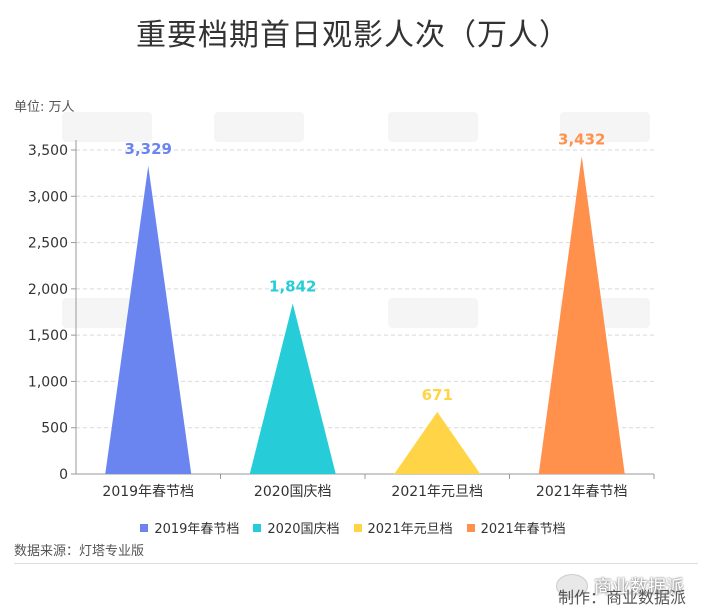 The height and width of the screenshot is (614, 706). Describe the element at coordinates (44, 107) in the screenshot. I see `unit-label: 单位: 万人` at that location.